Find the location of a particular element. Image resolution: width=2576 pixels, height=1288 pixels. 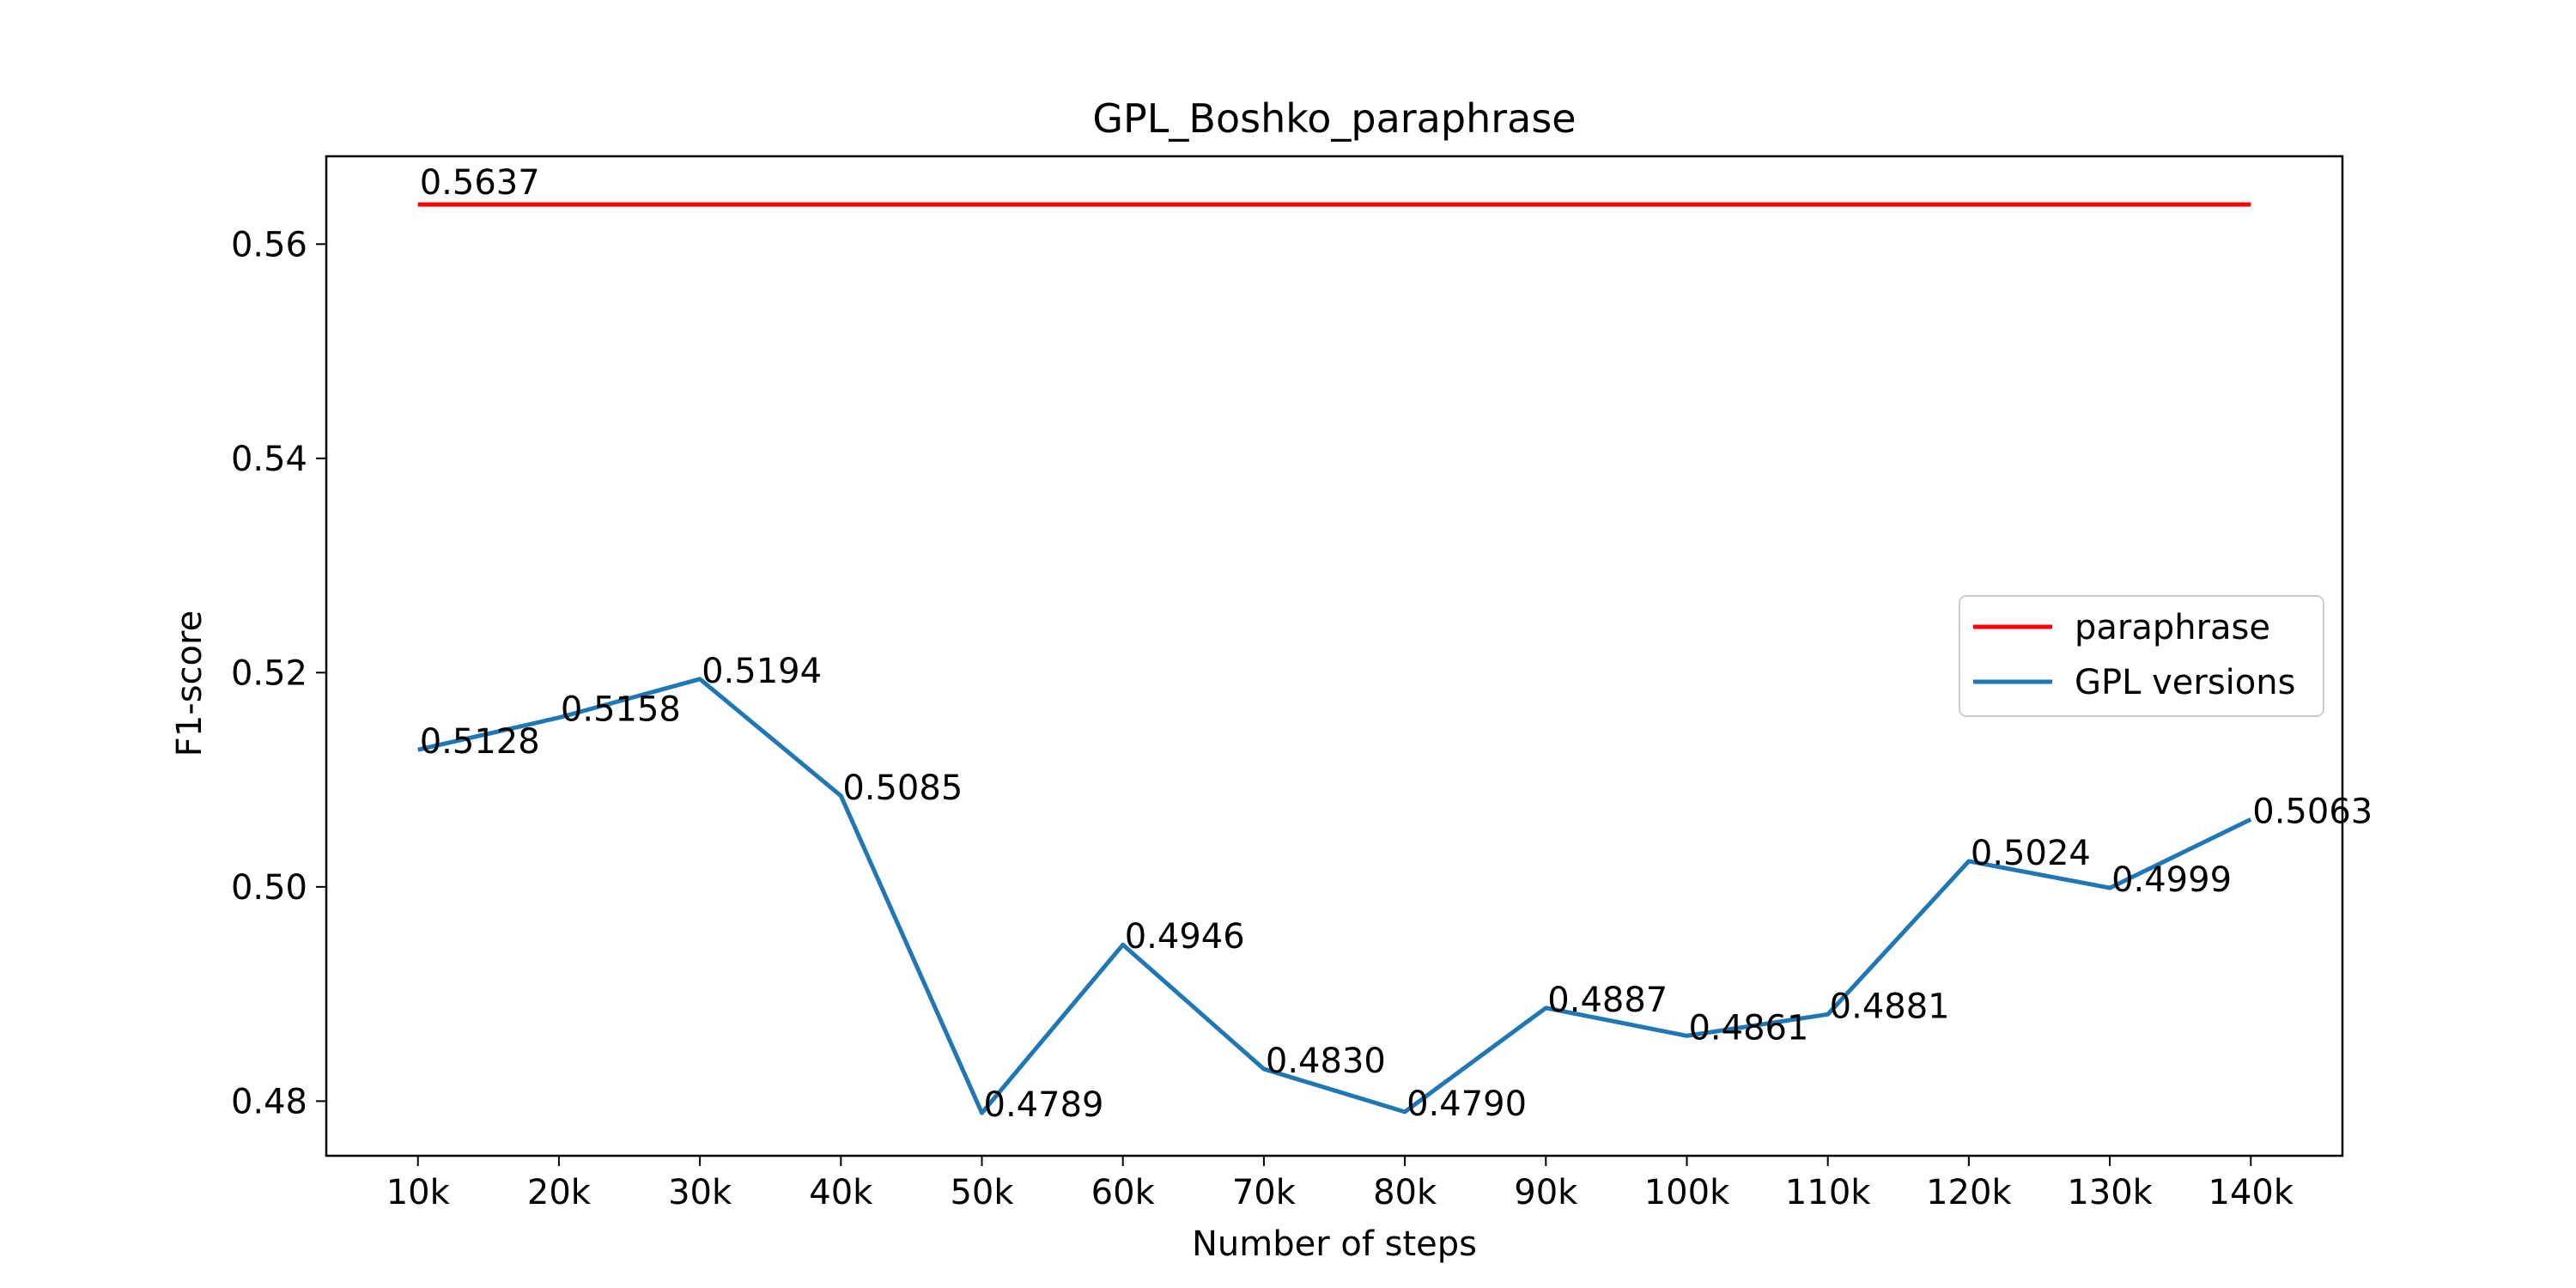

y-axis: 0.48 0.50 0.52 0.54 0.56 is located at coordinates (279, 673).